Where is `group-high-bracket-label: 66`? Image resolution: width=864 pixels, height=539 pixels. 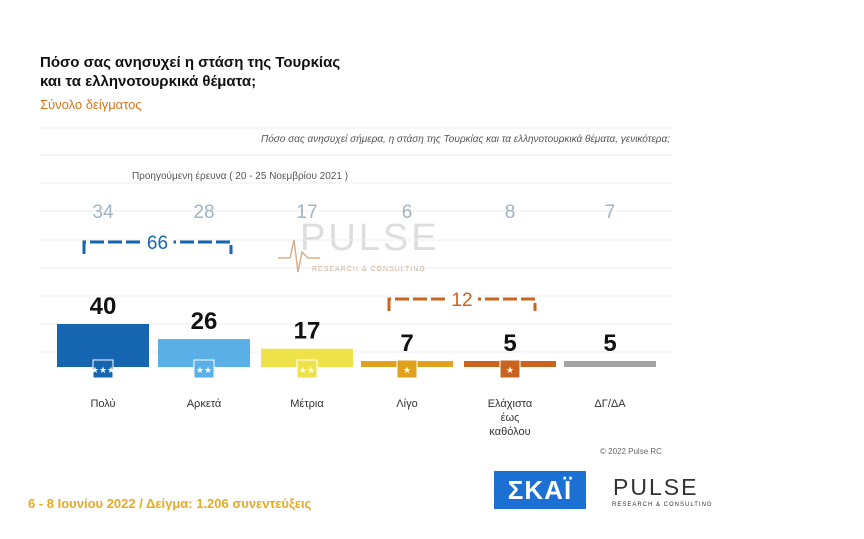 group-high-bracket-label: 66 is located at coordinates (157, 243).